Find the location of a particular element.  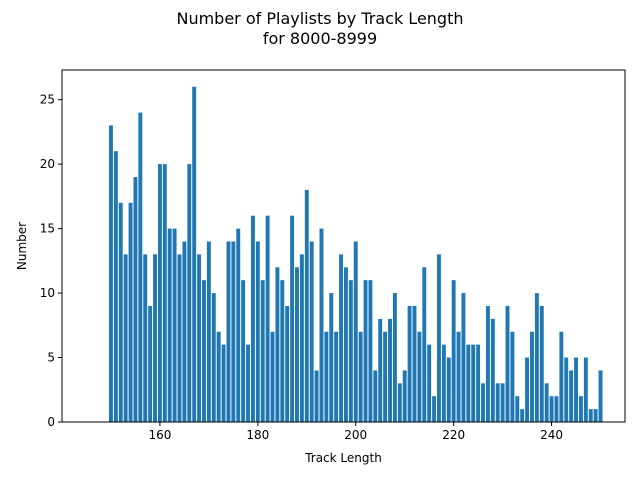

y-tick-label: 10 is located at coordinates (47, 293).